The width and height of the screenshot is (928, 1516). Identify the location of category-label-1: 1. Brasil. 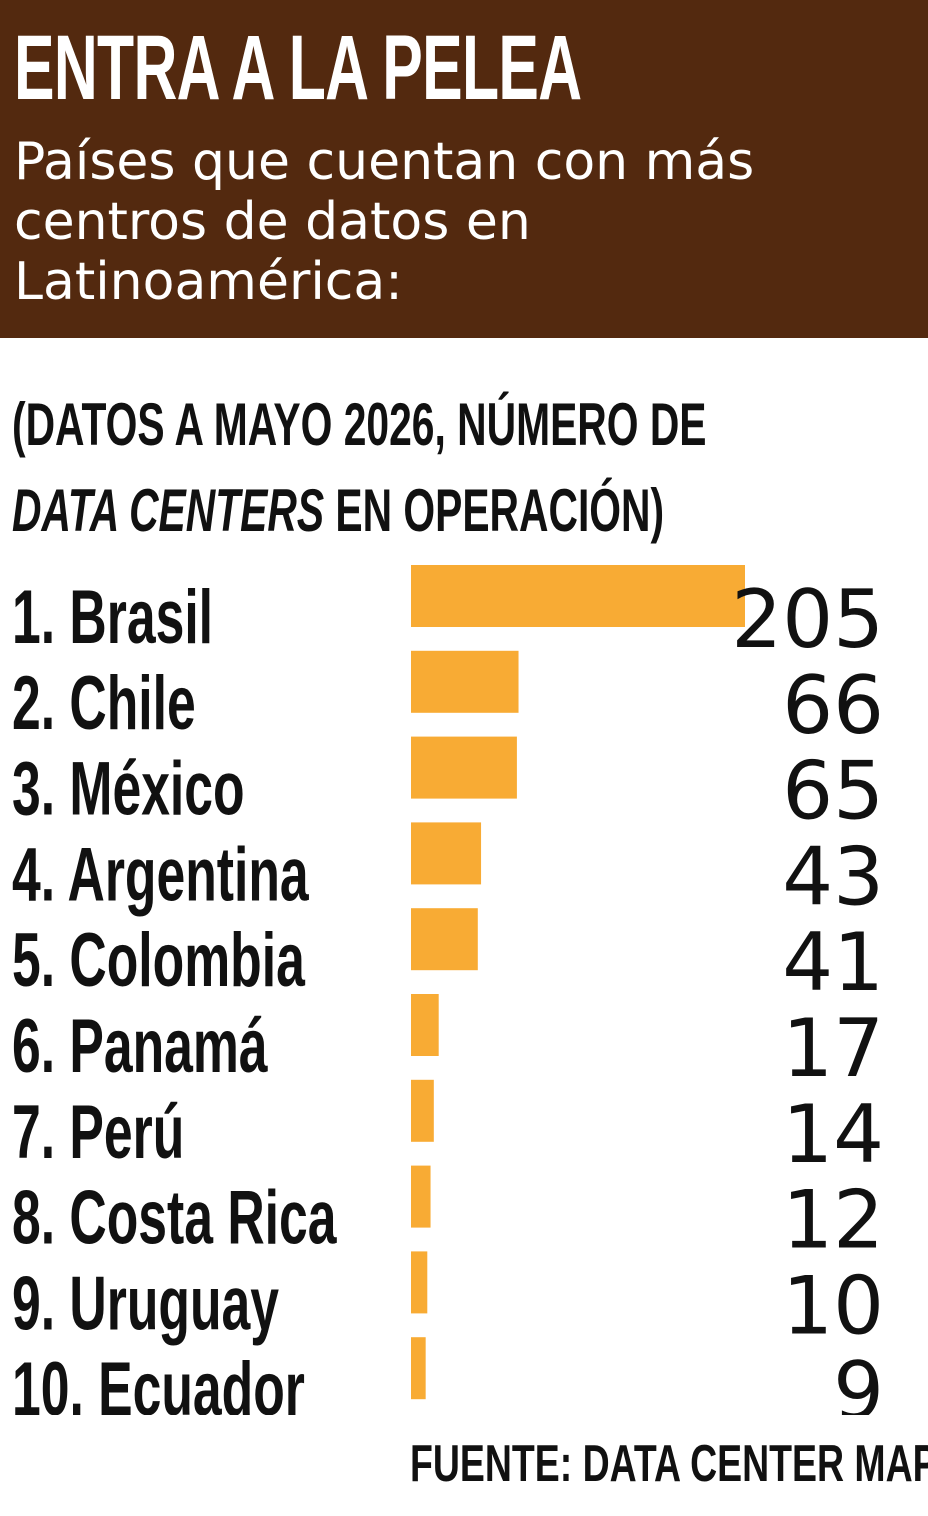
(112, 616).